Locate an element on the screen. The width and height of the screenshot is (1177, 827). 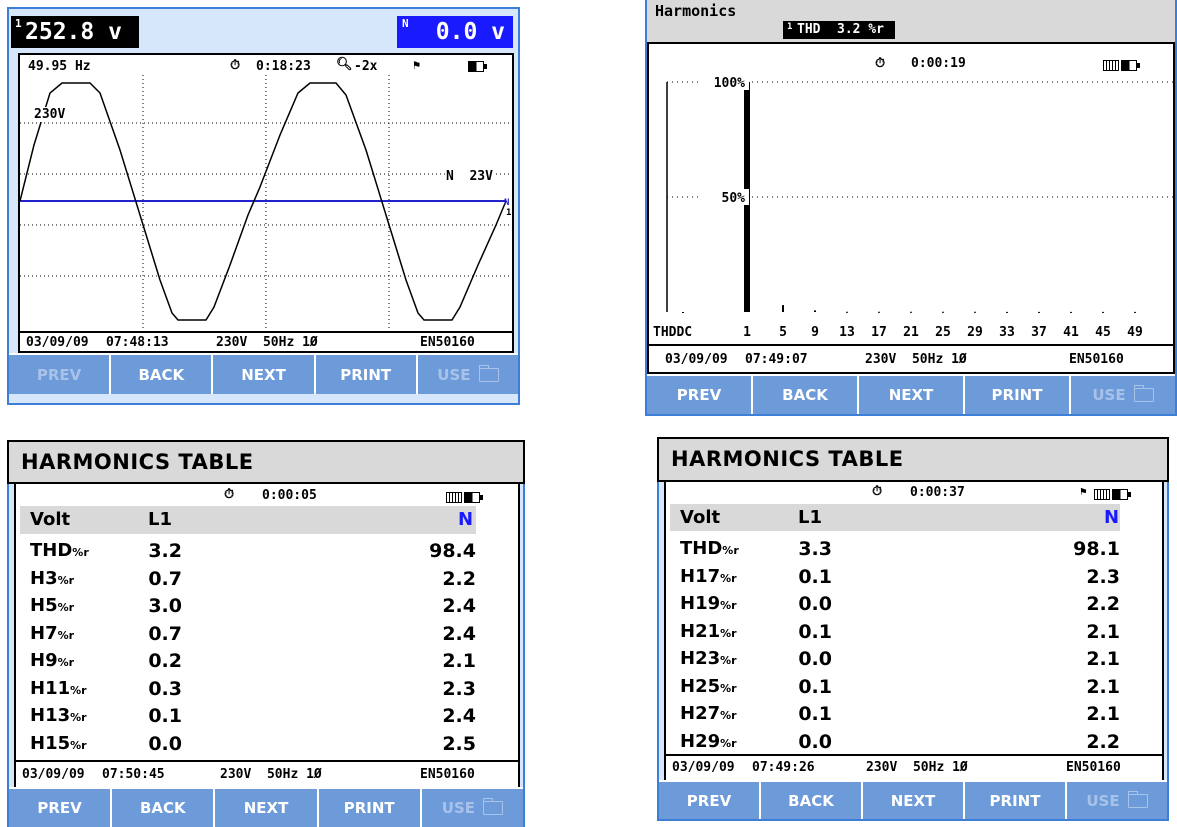
col-volt: Volt is located at coordinates (50, 519).